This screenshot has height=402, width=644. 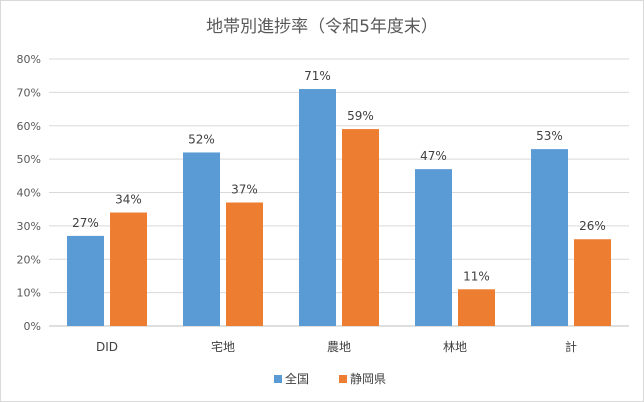 I want to click on y-axis: 0% 10% 20% 30% 40% 50% 60% 70% 80%, so click(x=29, y=193).